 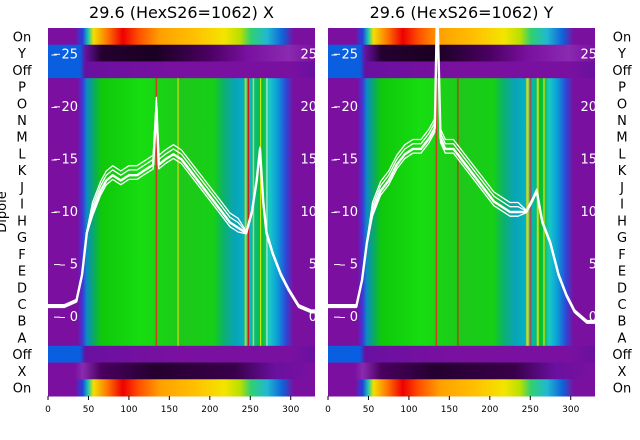 What do you see at coordinates (622, 238) in the screenshot?
I see `category-label: G` at bounding box center [622, 238].